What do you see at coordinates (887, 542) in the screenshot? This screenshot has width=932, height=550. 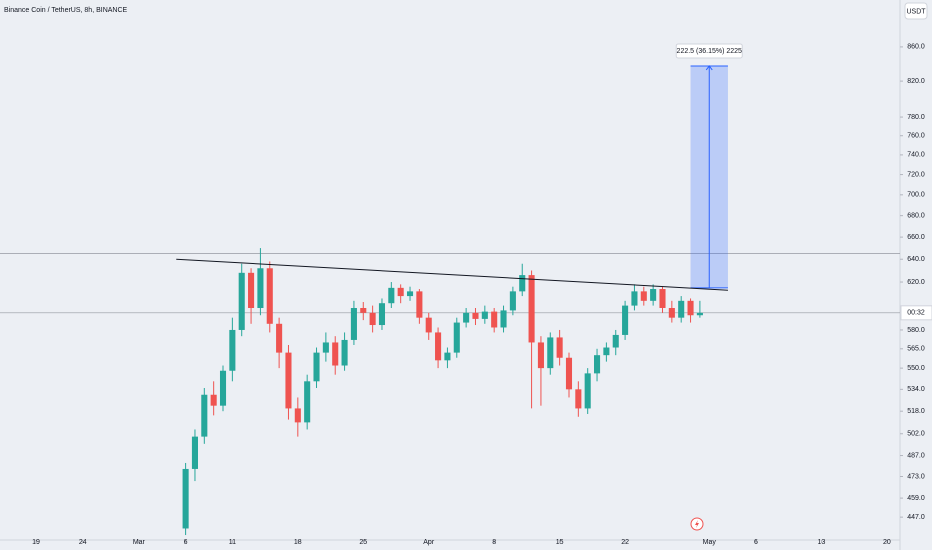 I see `x-tick-label: 20` at bounding box center [887, 542].